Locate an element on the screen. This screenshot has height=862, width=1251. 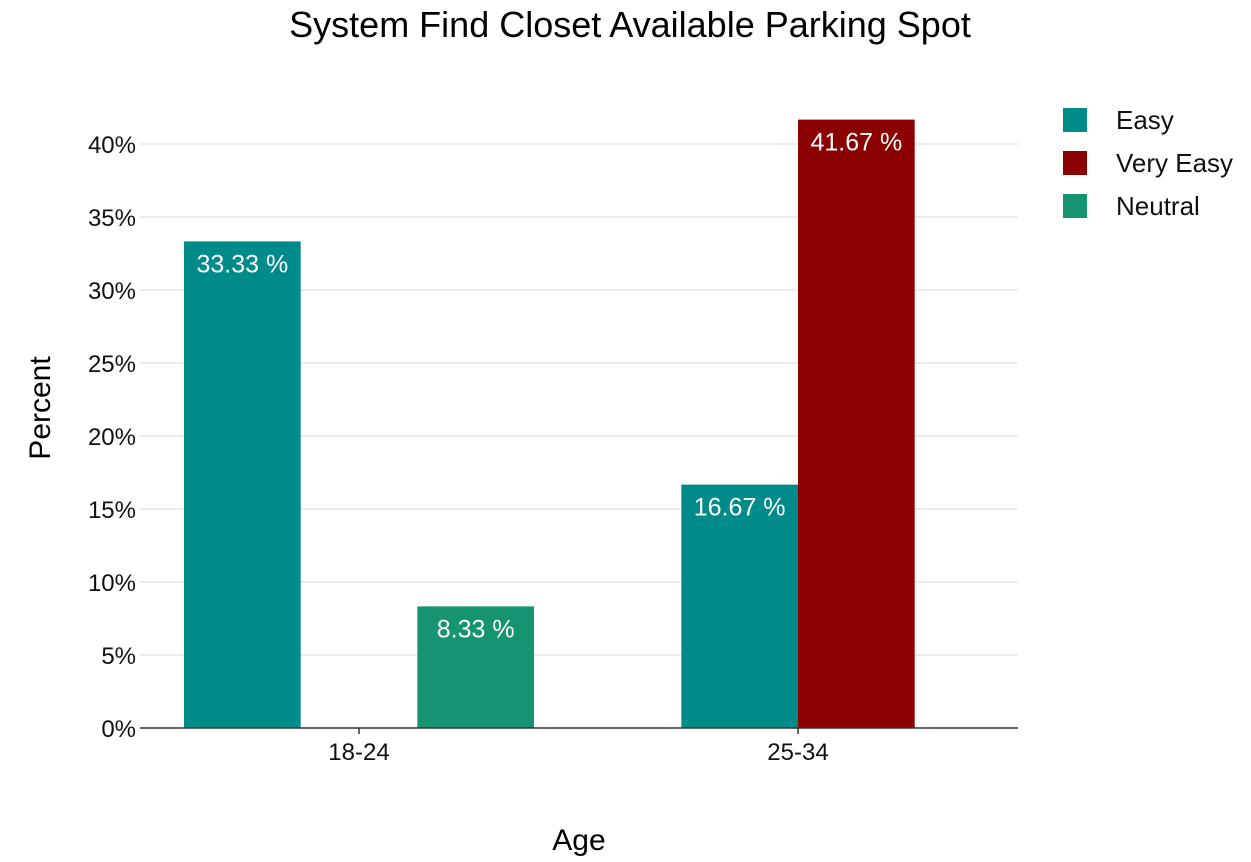
y-axis-title: Percent is located at coordinates (40, 408).